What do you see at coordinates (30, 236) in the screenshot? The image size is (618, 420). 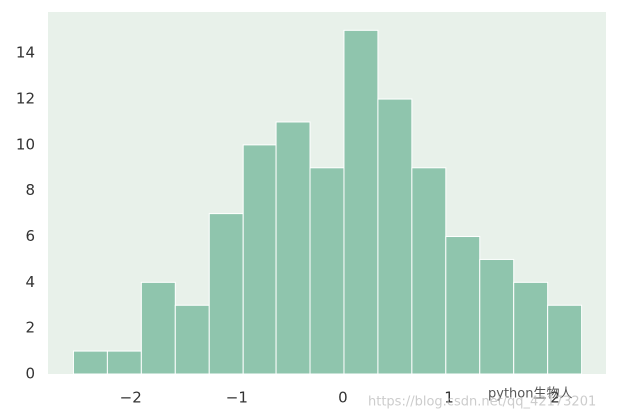 I see `y-tick-label: 6` at bounding box center [30, 236].